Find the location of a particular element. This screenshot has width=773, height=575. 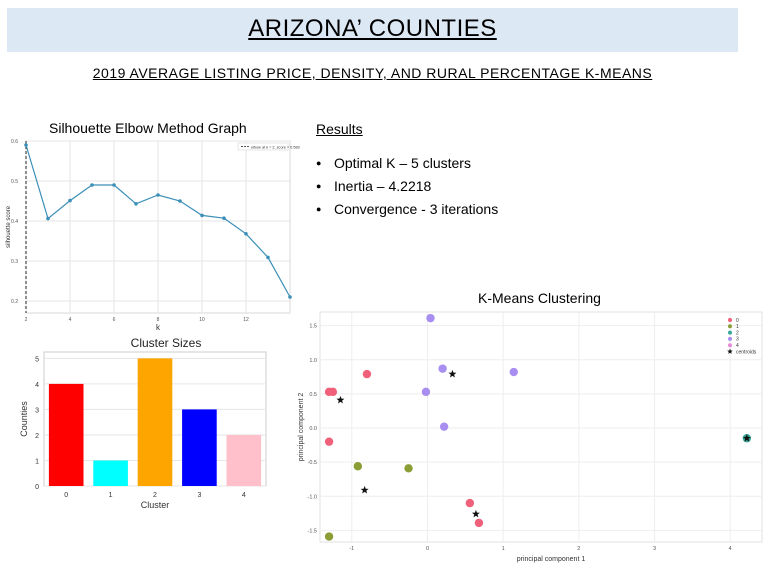

elbow-y-axis-label: silhouette score is located at coordinates (9, 226).